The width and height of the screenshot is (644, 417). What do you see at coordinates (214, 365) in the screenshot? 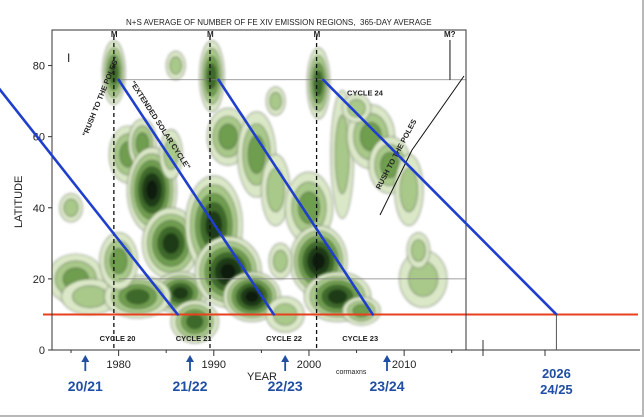
I see `x-tick-label: 1990` at bounding box center [214, 365].